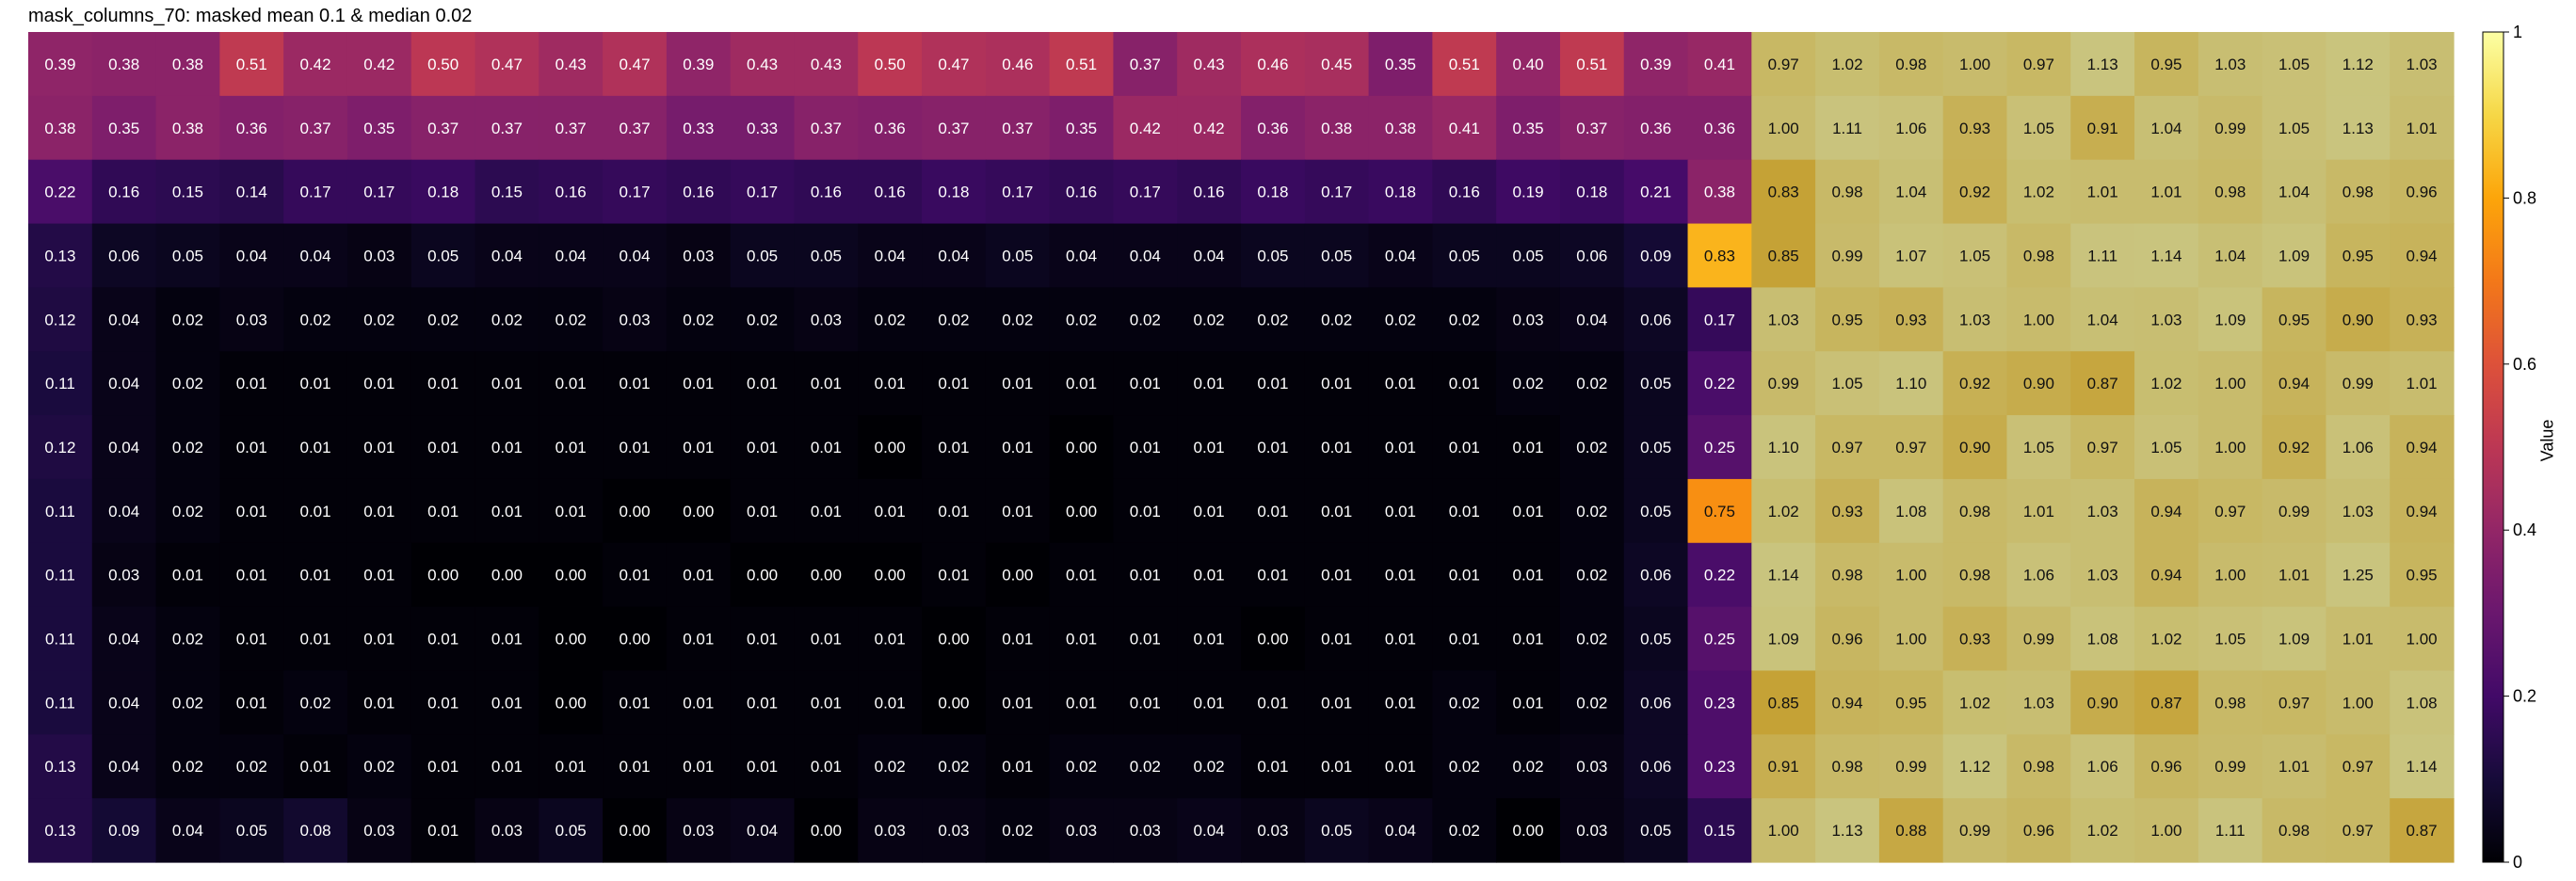 The height and width of the screenshot is (881, 2576). I want to click on cell-value-label: 1.01, so click(2166, 192).